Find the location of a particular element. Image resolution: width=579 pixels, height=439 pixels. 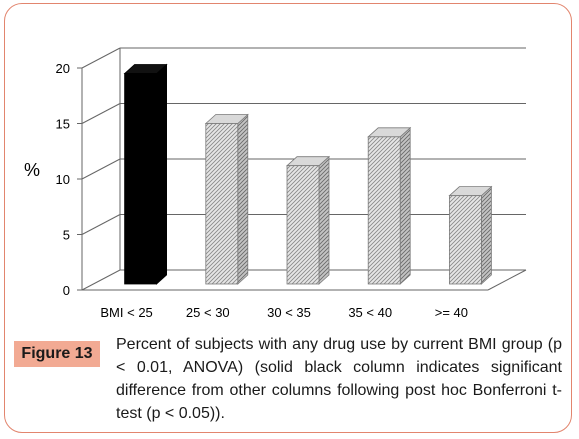

y-tick-label: 15 is located at coordinates (63, 124).